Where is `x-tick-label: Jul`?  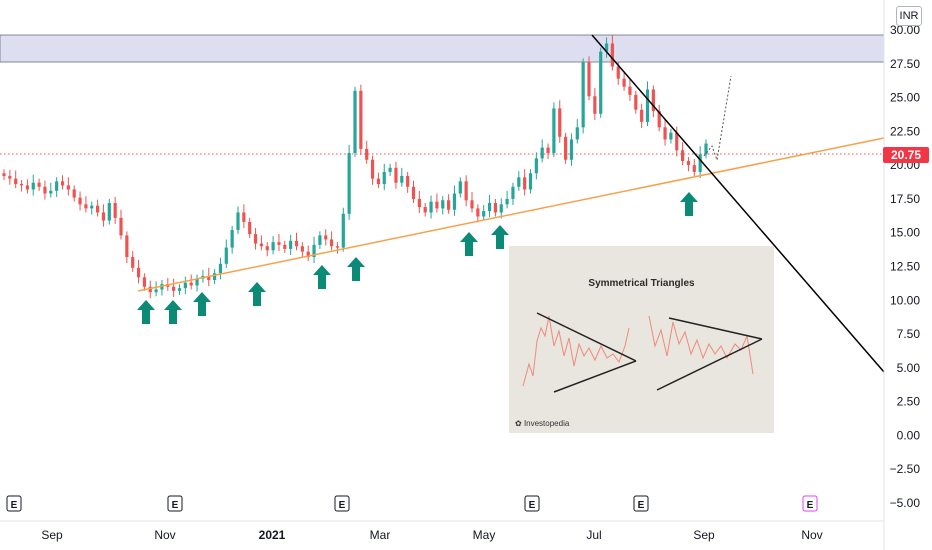
x-tick-label: Jul is located at coordinates (593, 535).